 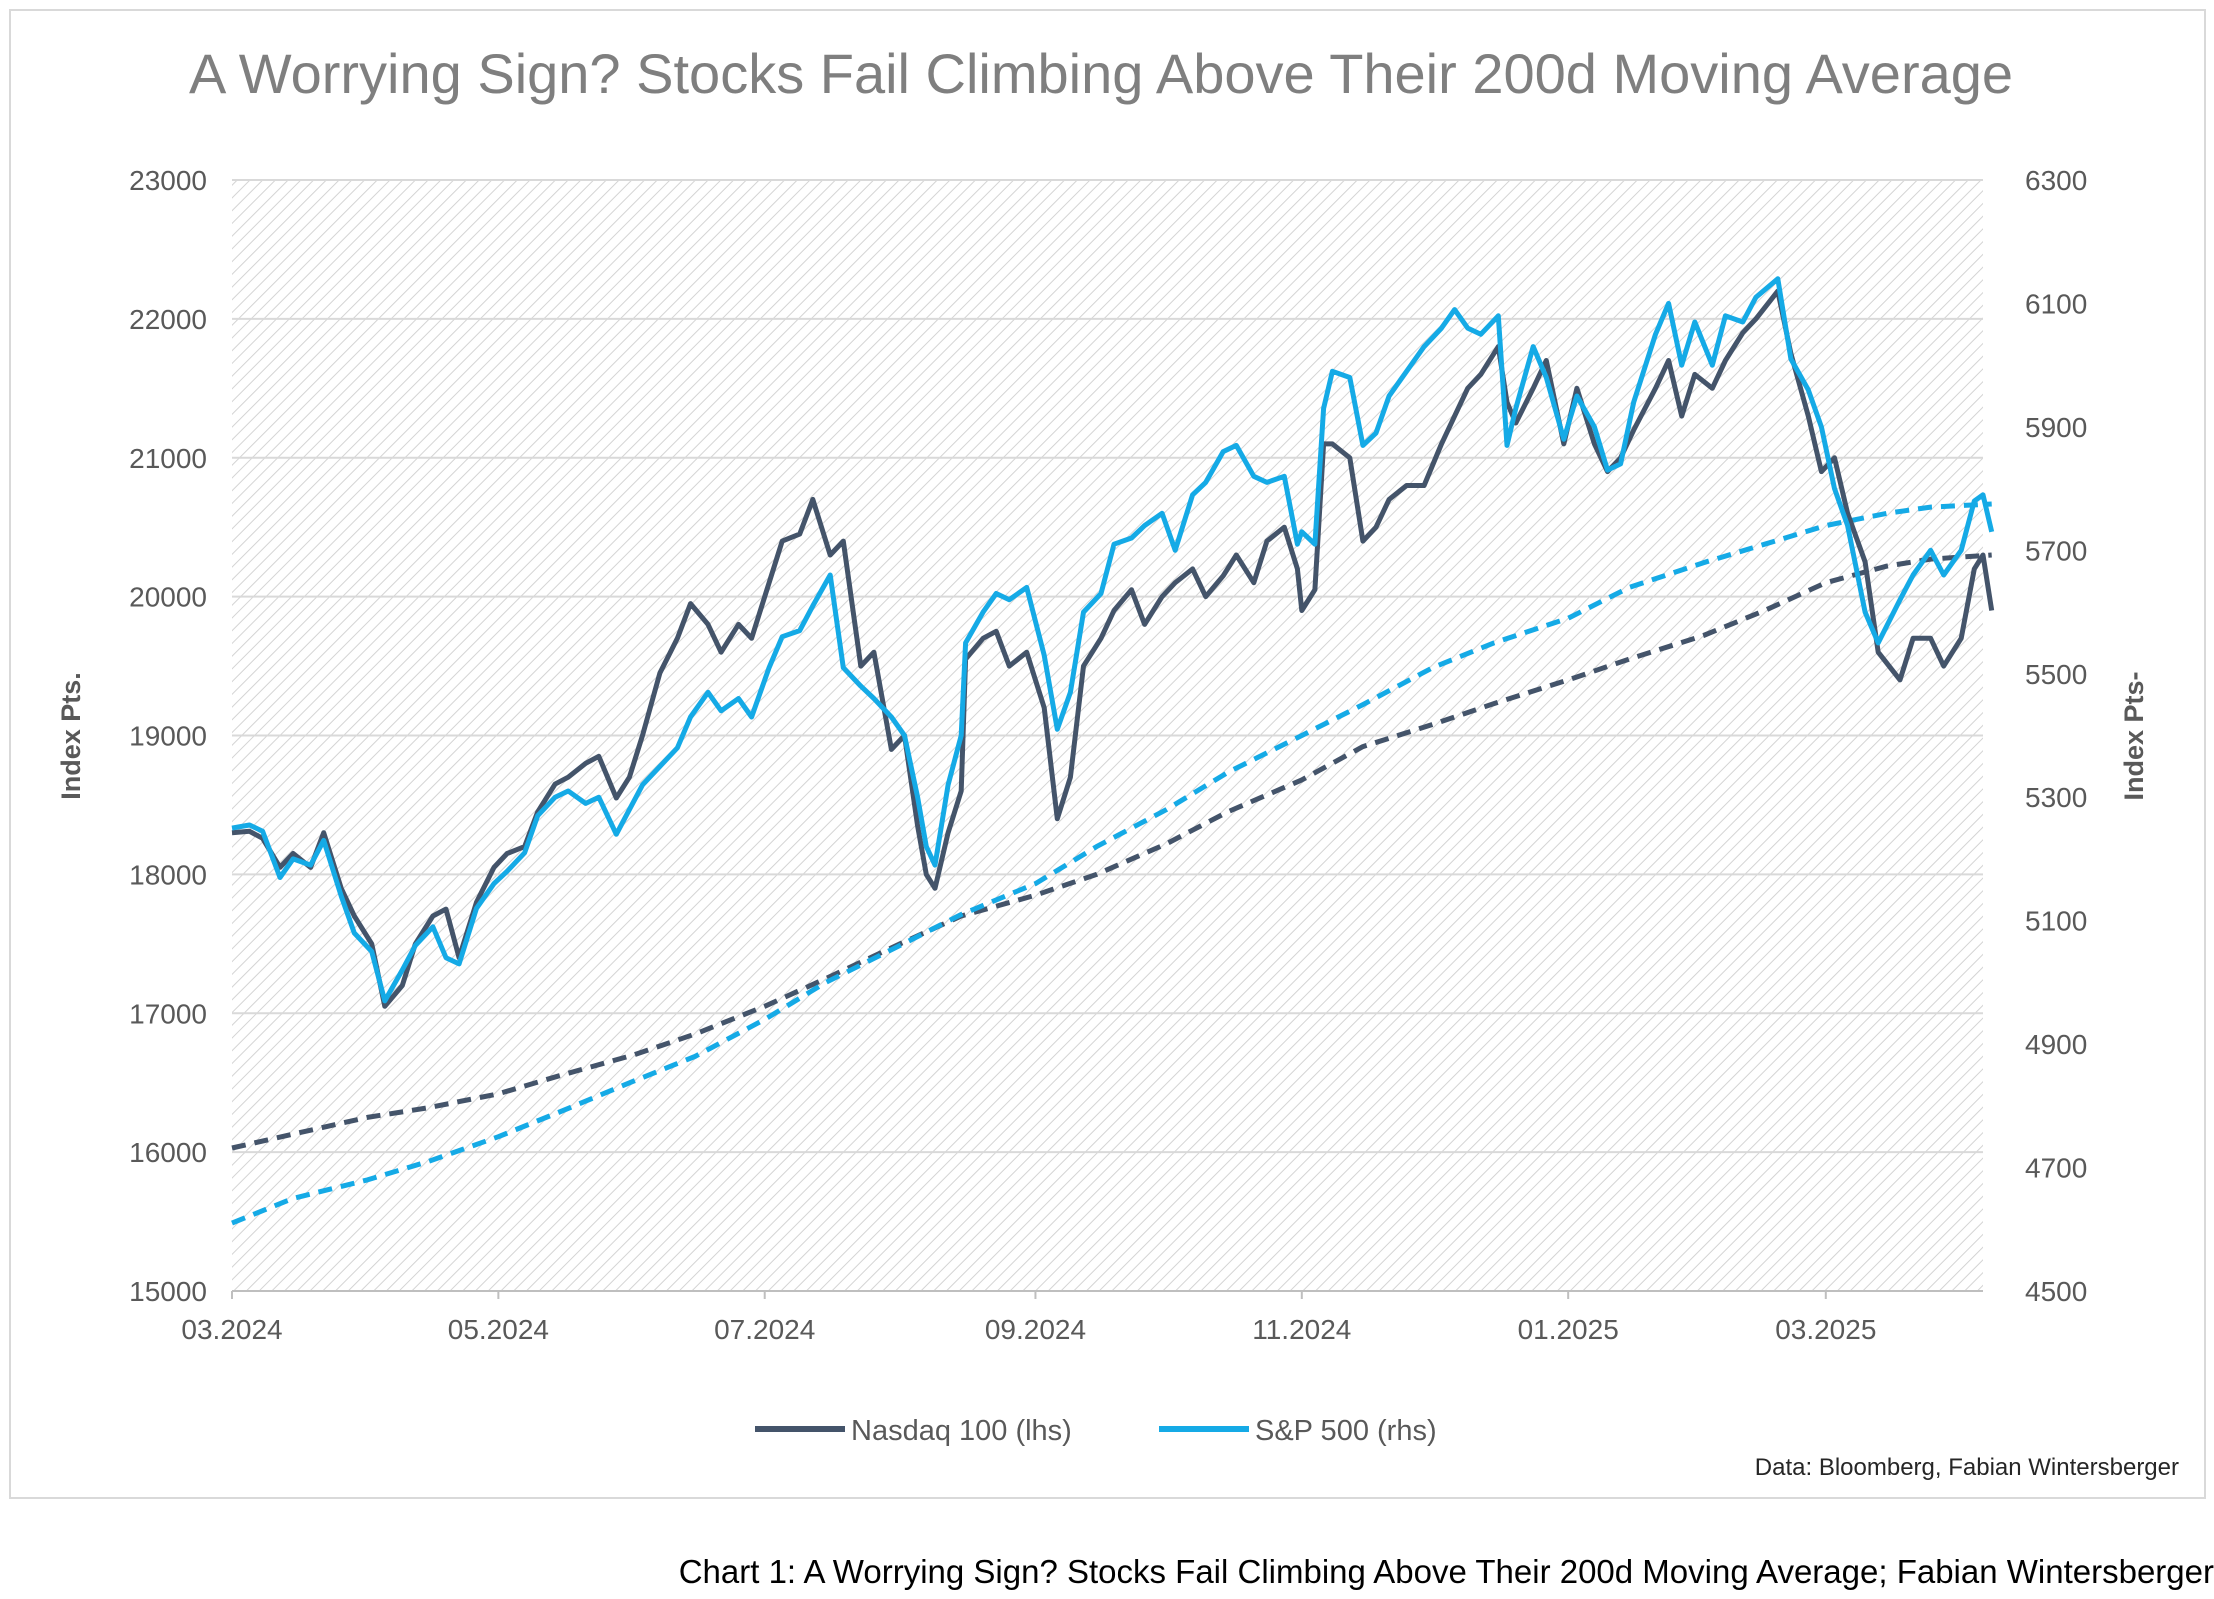 I want to click on left-tick-label: 18000, so click(x=168, y=874).